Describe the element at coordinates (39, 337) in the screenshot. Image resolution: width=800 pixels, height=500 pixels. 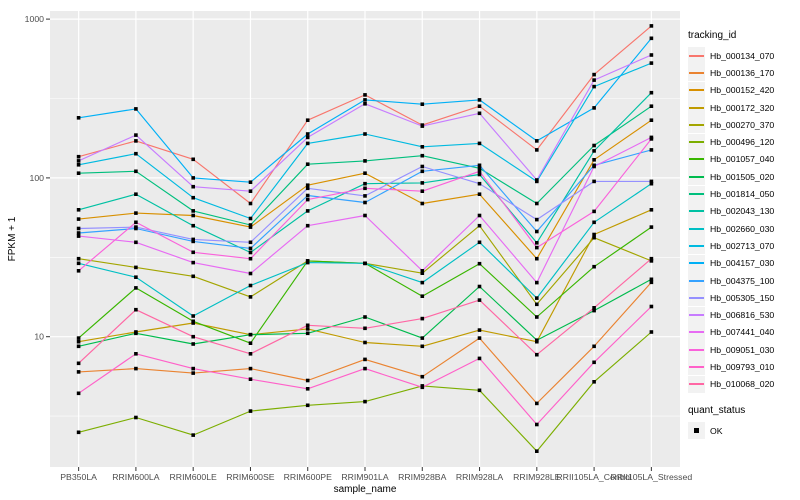
I see `y-tick-label: 10` at that location.